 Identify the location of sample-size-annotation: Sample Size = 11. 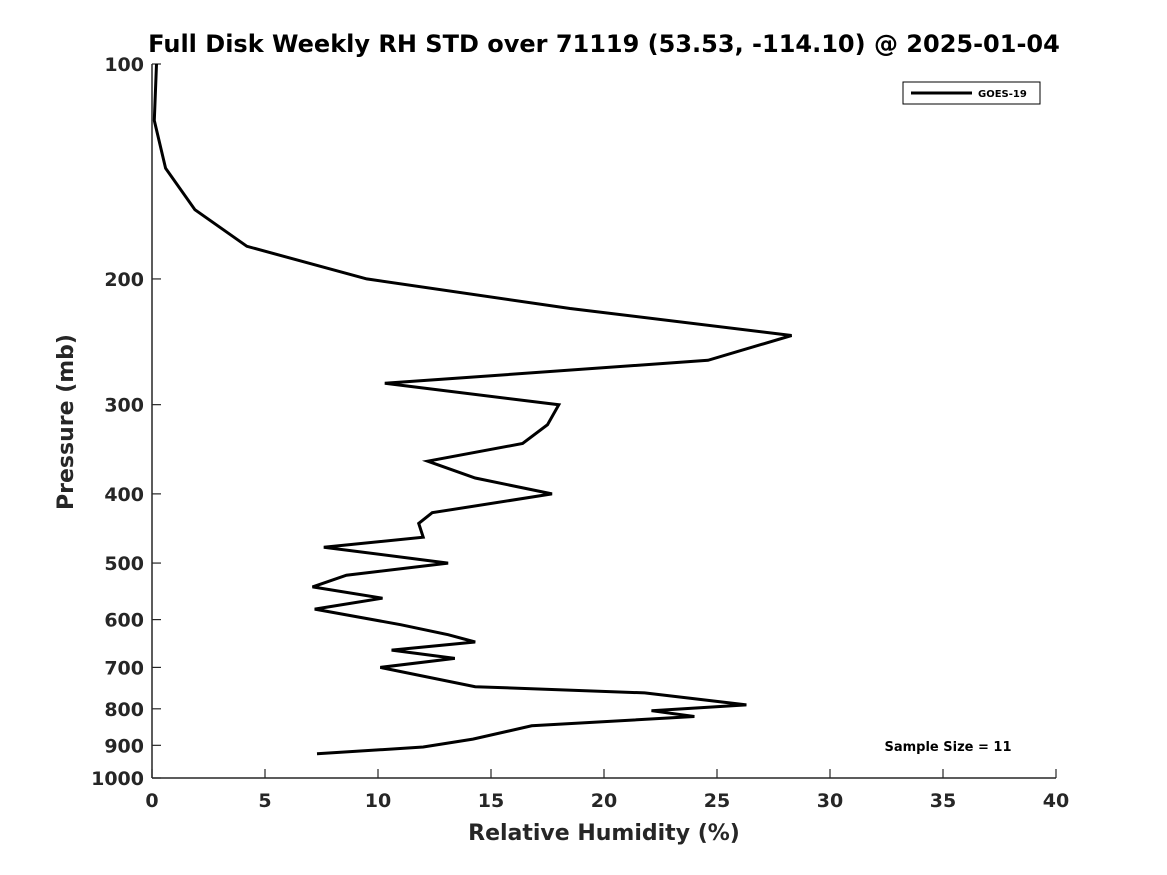
(947, 747).